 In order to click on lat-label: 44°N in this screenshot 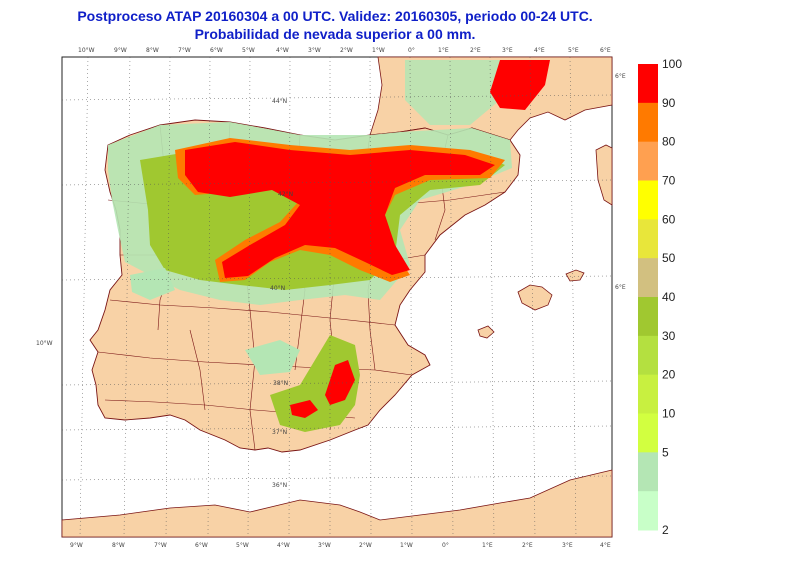, I will do `click(279, 101)`.